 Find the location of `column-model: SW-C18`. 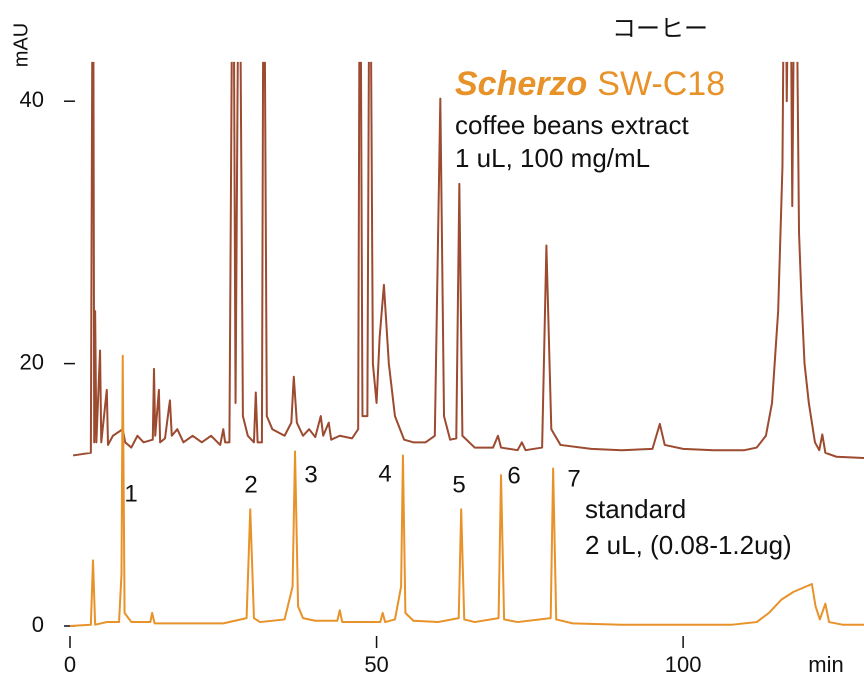

column-model: SW-C18 is located at coordinates (661, 84).